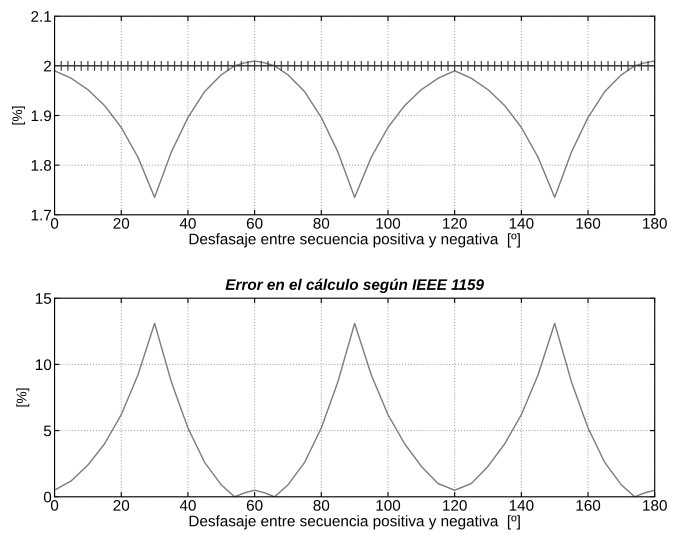  What do you see at coordinates (42, 165) in the screenshot?
I see `y-tick-label: 1.8` at bounding box center [42, 165].